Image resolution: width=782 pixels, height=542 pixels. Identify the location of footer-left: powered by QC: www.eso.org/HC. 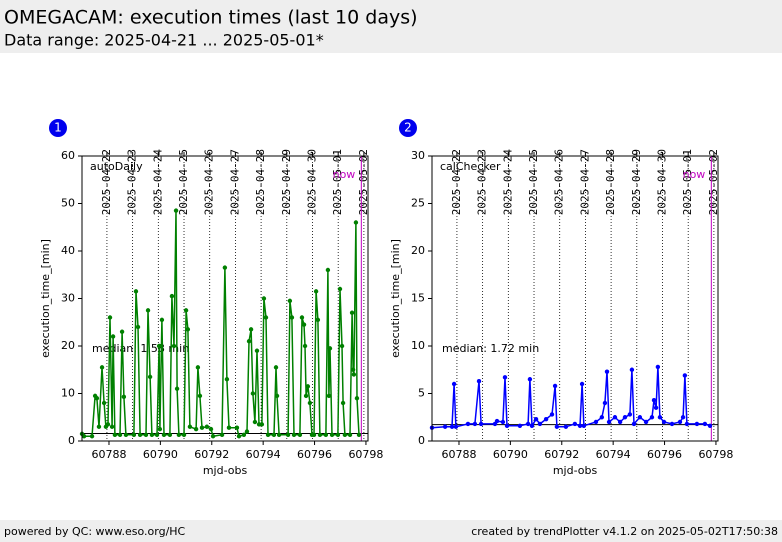
(95, 531).